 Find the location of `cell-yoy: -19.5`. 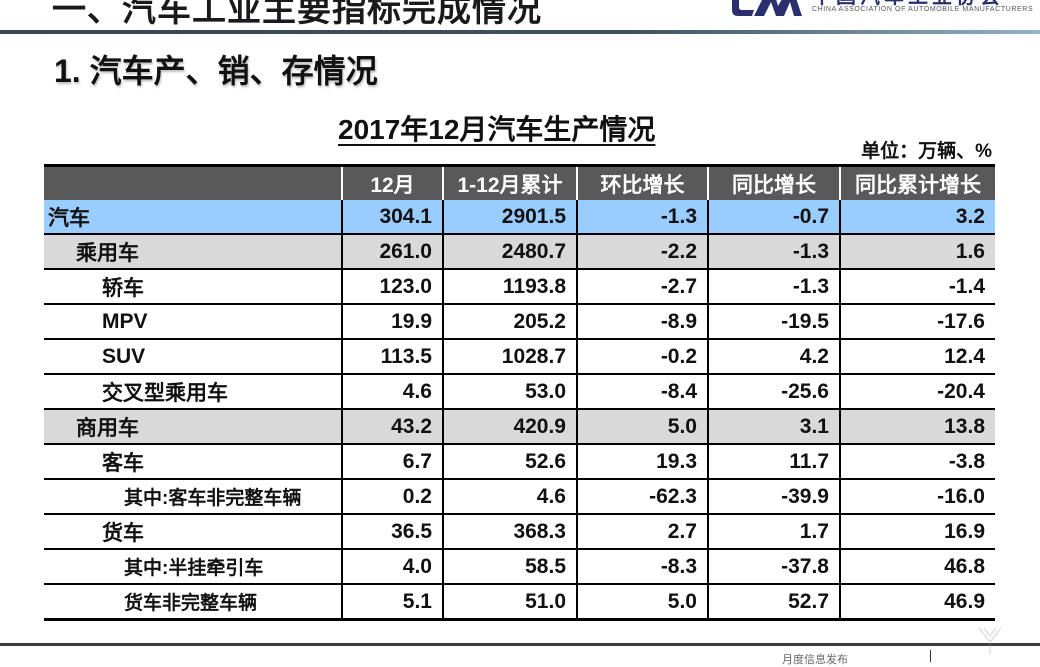

cell-yoy: -19.5 is located at coordinates (773, 322).